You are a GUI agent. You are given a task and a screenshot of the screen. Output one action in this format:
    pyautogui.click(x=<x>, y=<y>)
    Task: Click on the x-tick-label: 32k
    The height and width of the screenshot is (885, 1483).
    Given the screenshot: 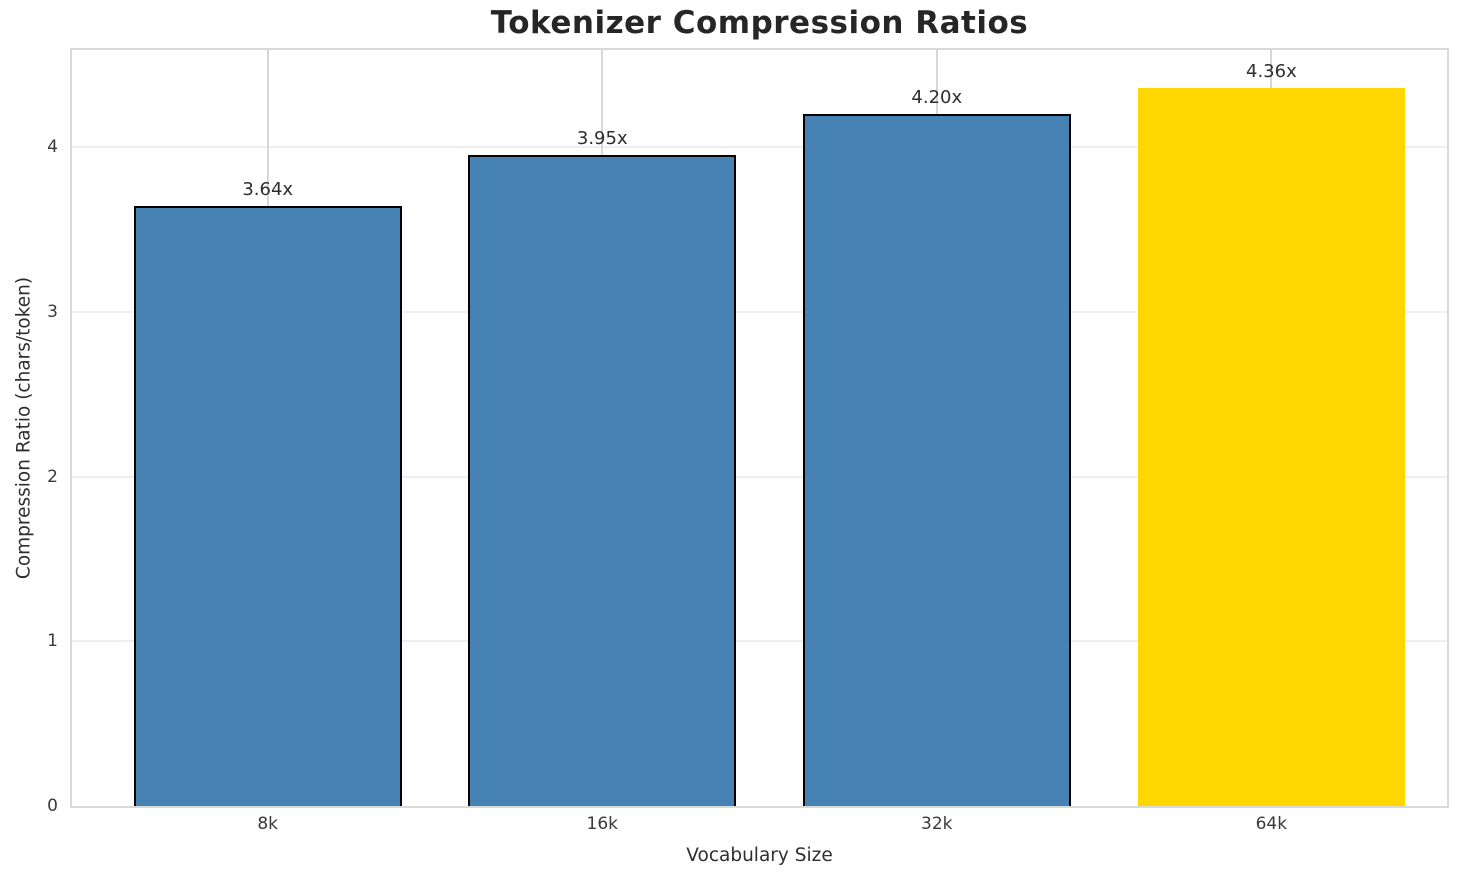 What is the action you would take?
    pyautogui.click(x=937, y=824)
    